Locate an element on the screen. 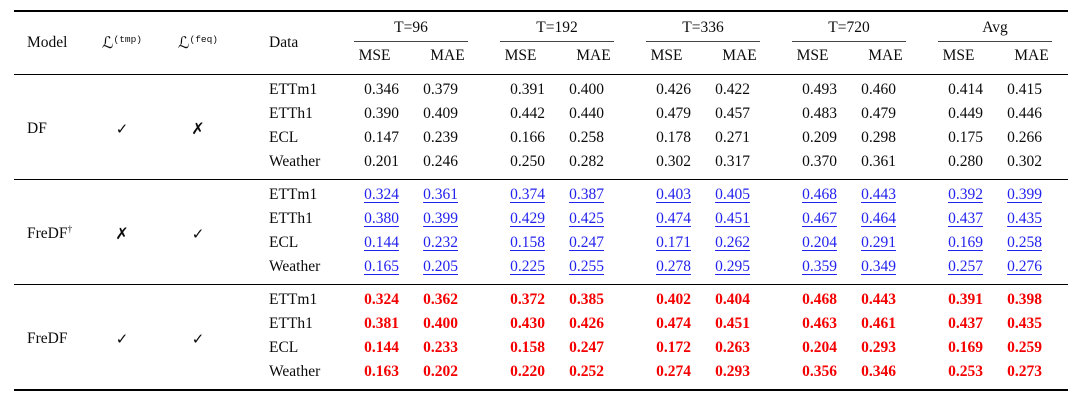  metric-value: 0.233 is located at coordinates (440, 347).